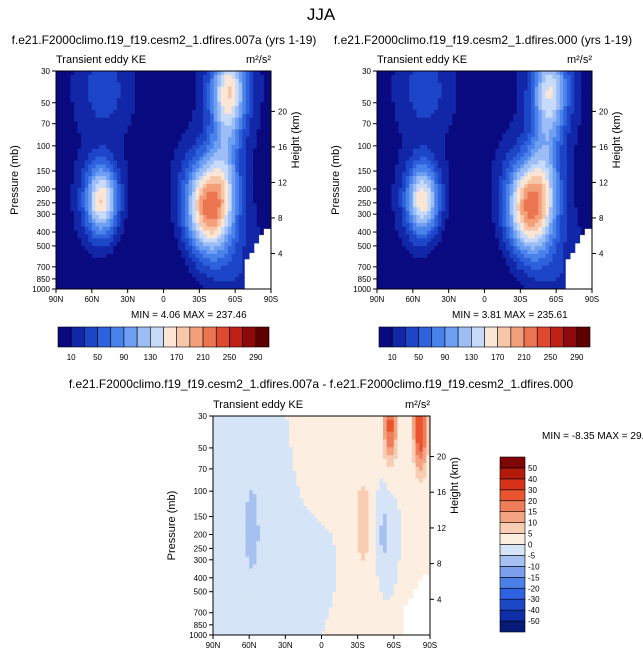 This screenshot has width=643, height=658. What do you see at coordinates (44, 279) in the screenshot?
I see `y-tick-label: 850` at bounding box center [44, 279].